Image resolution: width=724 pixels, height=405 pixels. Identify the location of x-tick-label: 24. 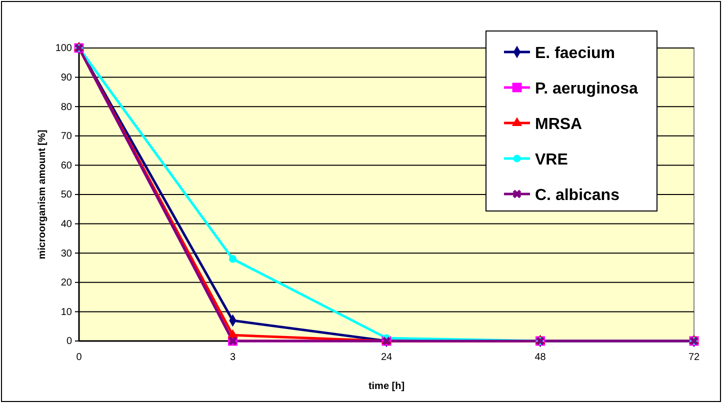
(386, 358).